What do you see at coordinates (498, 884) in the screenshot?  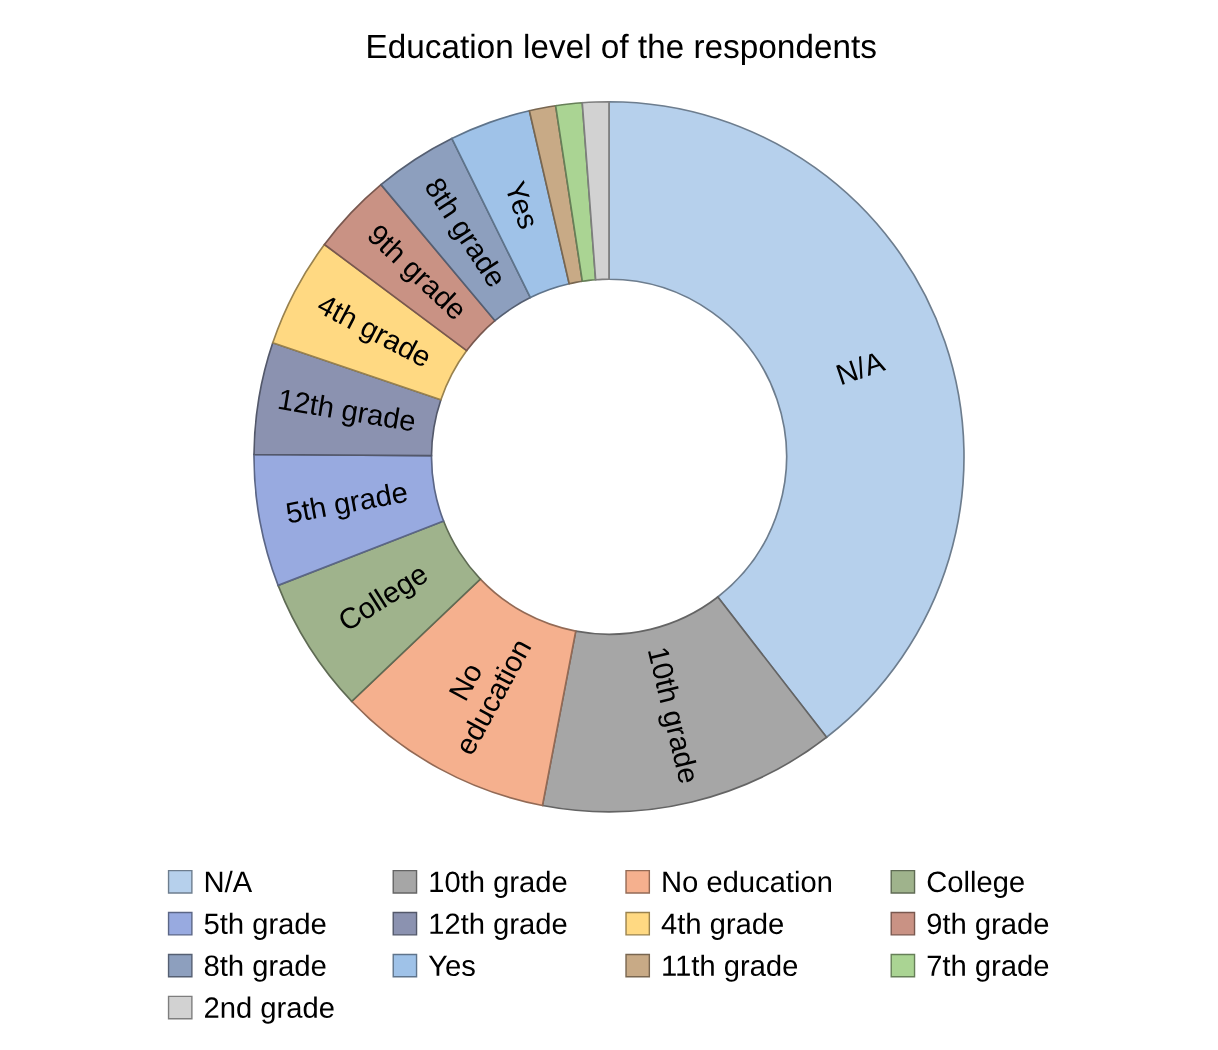 I see `legend-label: 10th grade` at bounding box center [498, 884].